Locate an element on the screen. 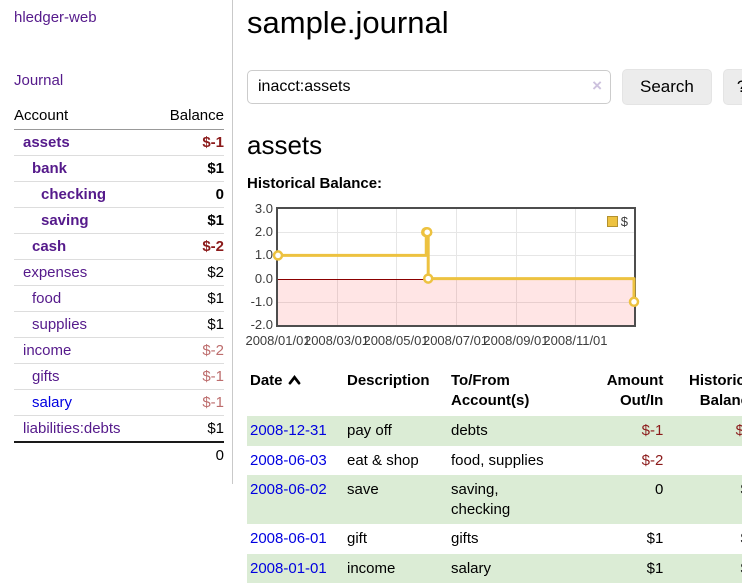  register-balance: 0 is located at coordinates (704, 461).